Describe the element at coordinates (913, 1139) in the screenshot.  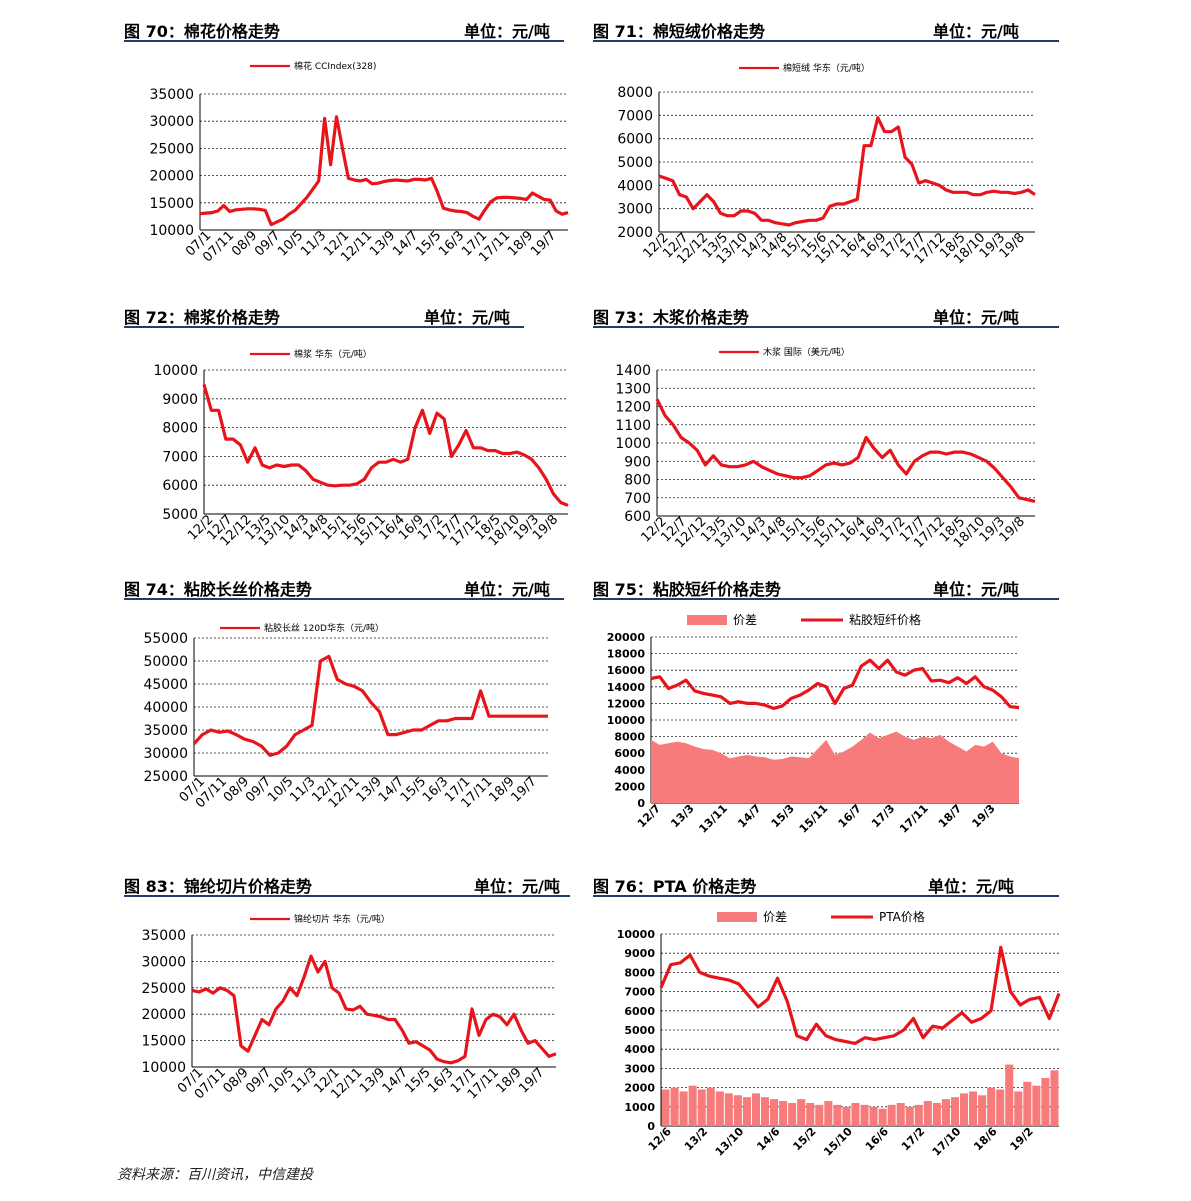
I see `x-tick-label: 17/2` at that location.